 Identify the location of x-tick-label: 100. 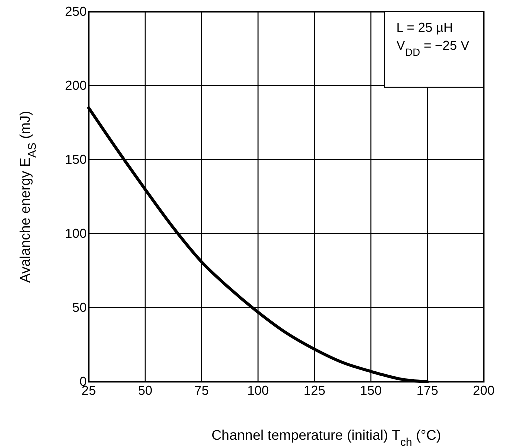
(258, 390).